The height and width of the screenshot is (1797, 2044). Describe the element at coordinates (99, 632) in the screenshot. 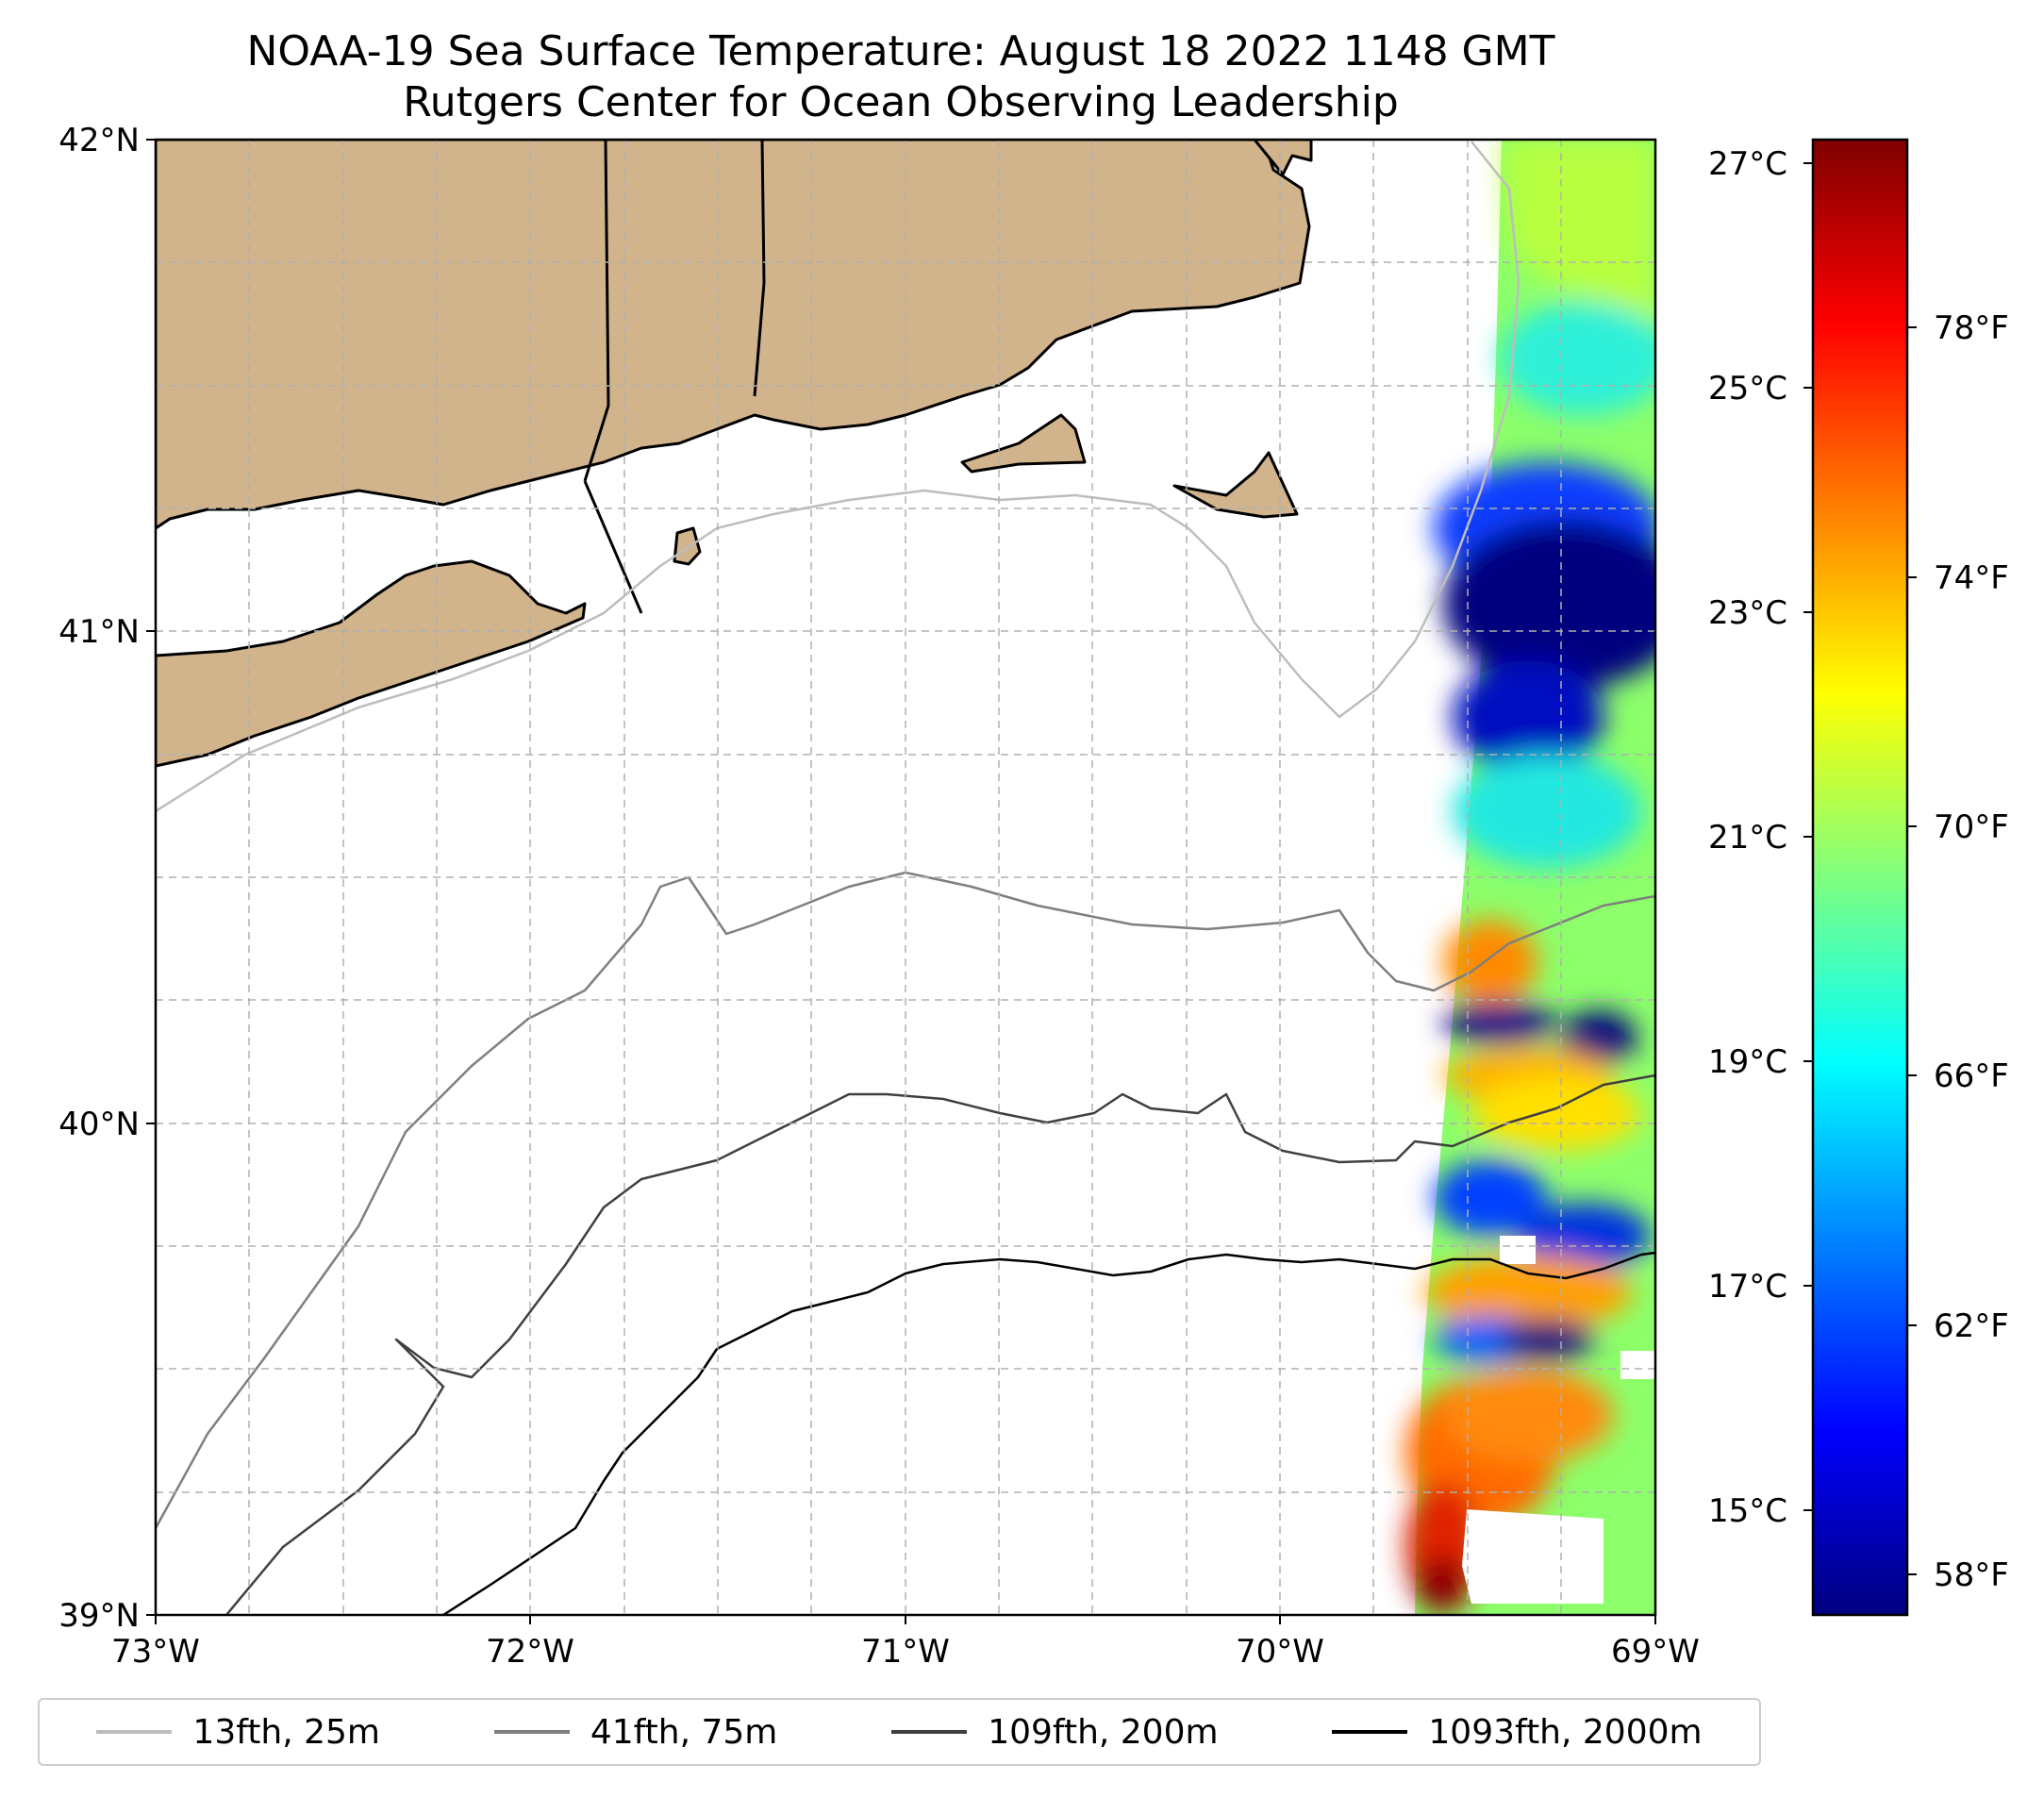

I see `lat-label-41: 41°N` at that location.